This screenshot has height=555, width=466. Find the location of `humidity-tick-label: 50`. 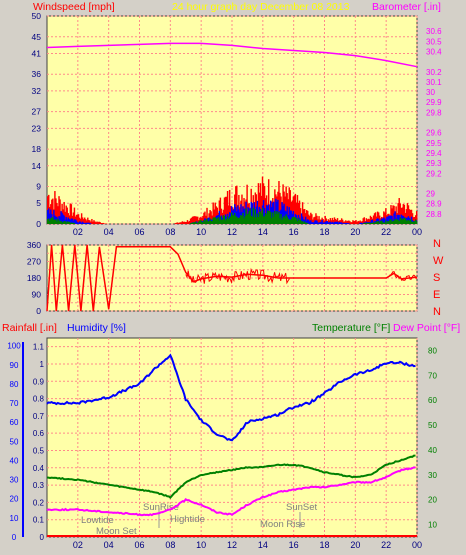

humidity-tick-label: 50 is located at coordinates (14, 441).